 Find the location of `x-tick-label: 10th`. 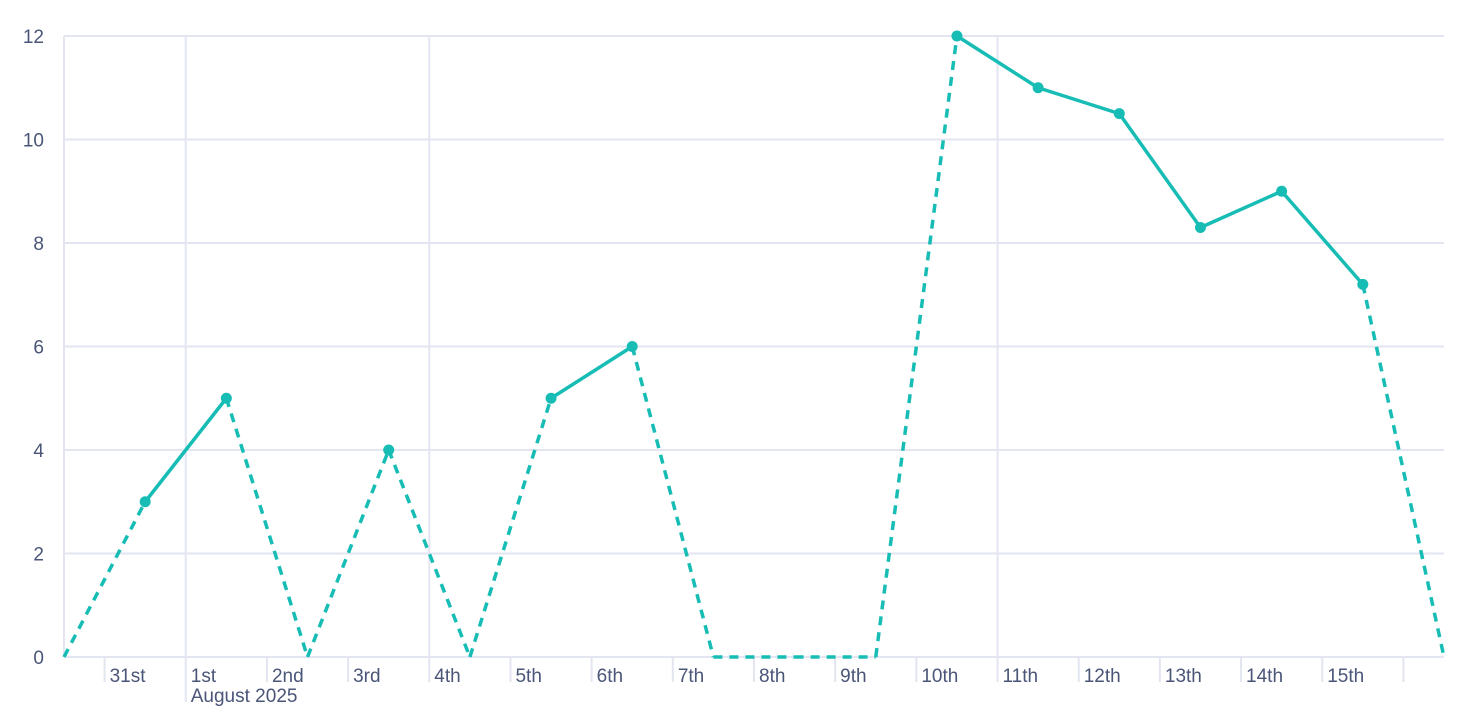

x-tick-label: 10th is located at coordinates (939, 676).